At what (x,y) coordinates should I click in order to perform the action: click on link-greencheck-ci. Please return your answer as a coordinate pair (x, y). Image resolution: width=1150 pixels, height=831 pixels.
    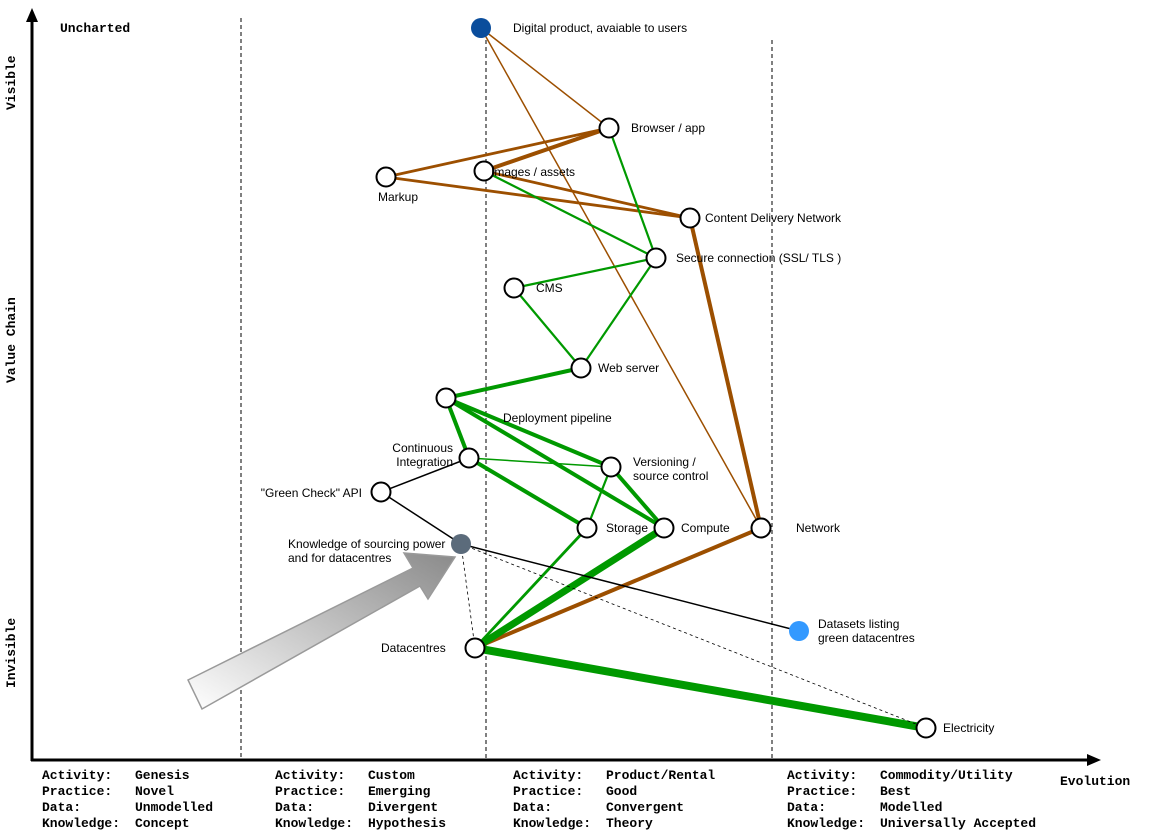
    Looking at the image, I should click on (425, 475).